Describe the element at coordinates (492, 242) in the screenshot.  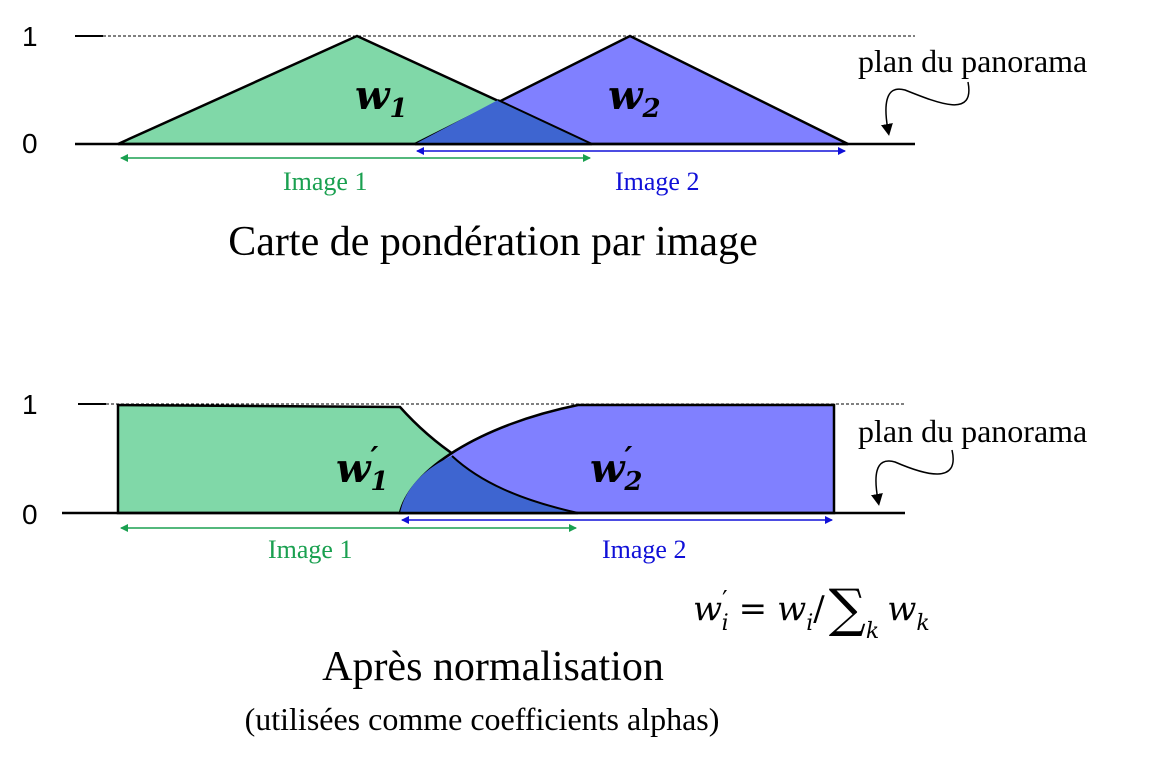
I see `top-caption: Carte de pondération par image` at that location.